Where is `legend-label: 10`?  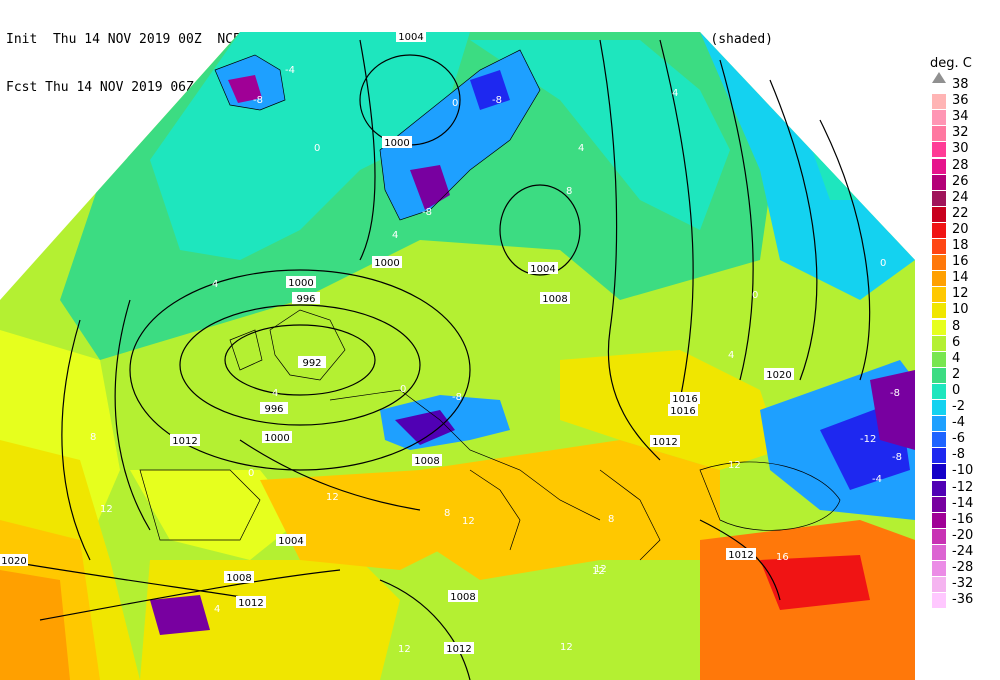 legend-label: 10 is located at coordinates (960, 310).